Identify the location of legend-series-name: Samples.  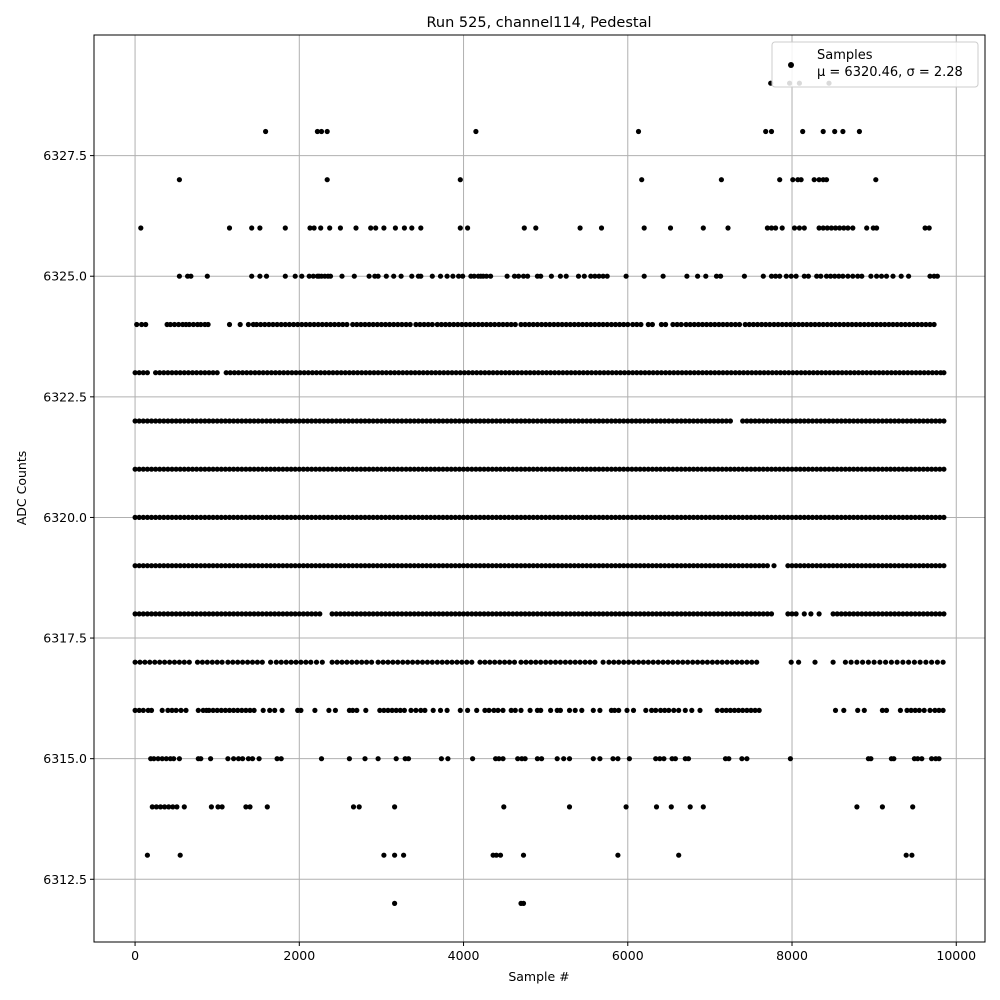
(845, 55).